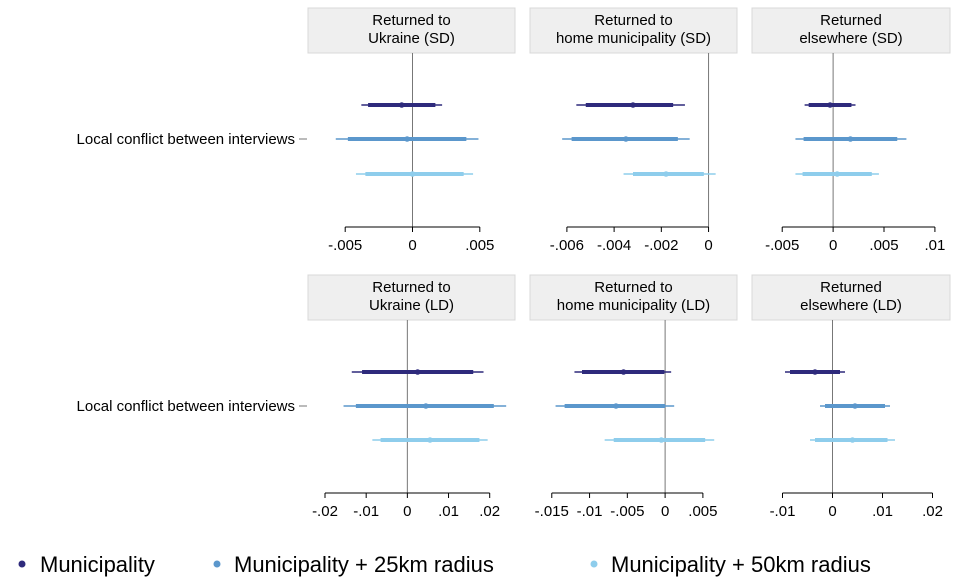 The image size is (958, 583). I want to click on x-tick-label: -.002, so click(661, 245).